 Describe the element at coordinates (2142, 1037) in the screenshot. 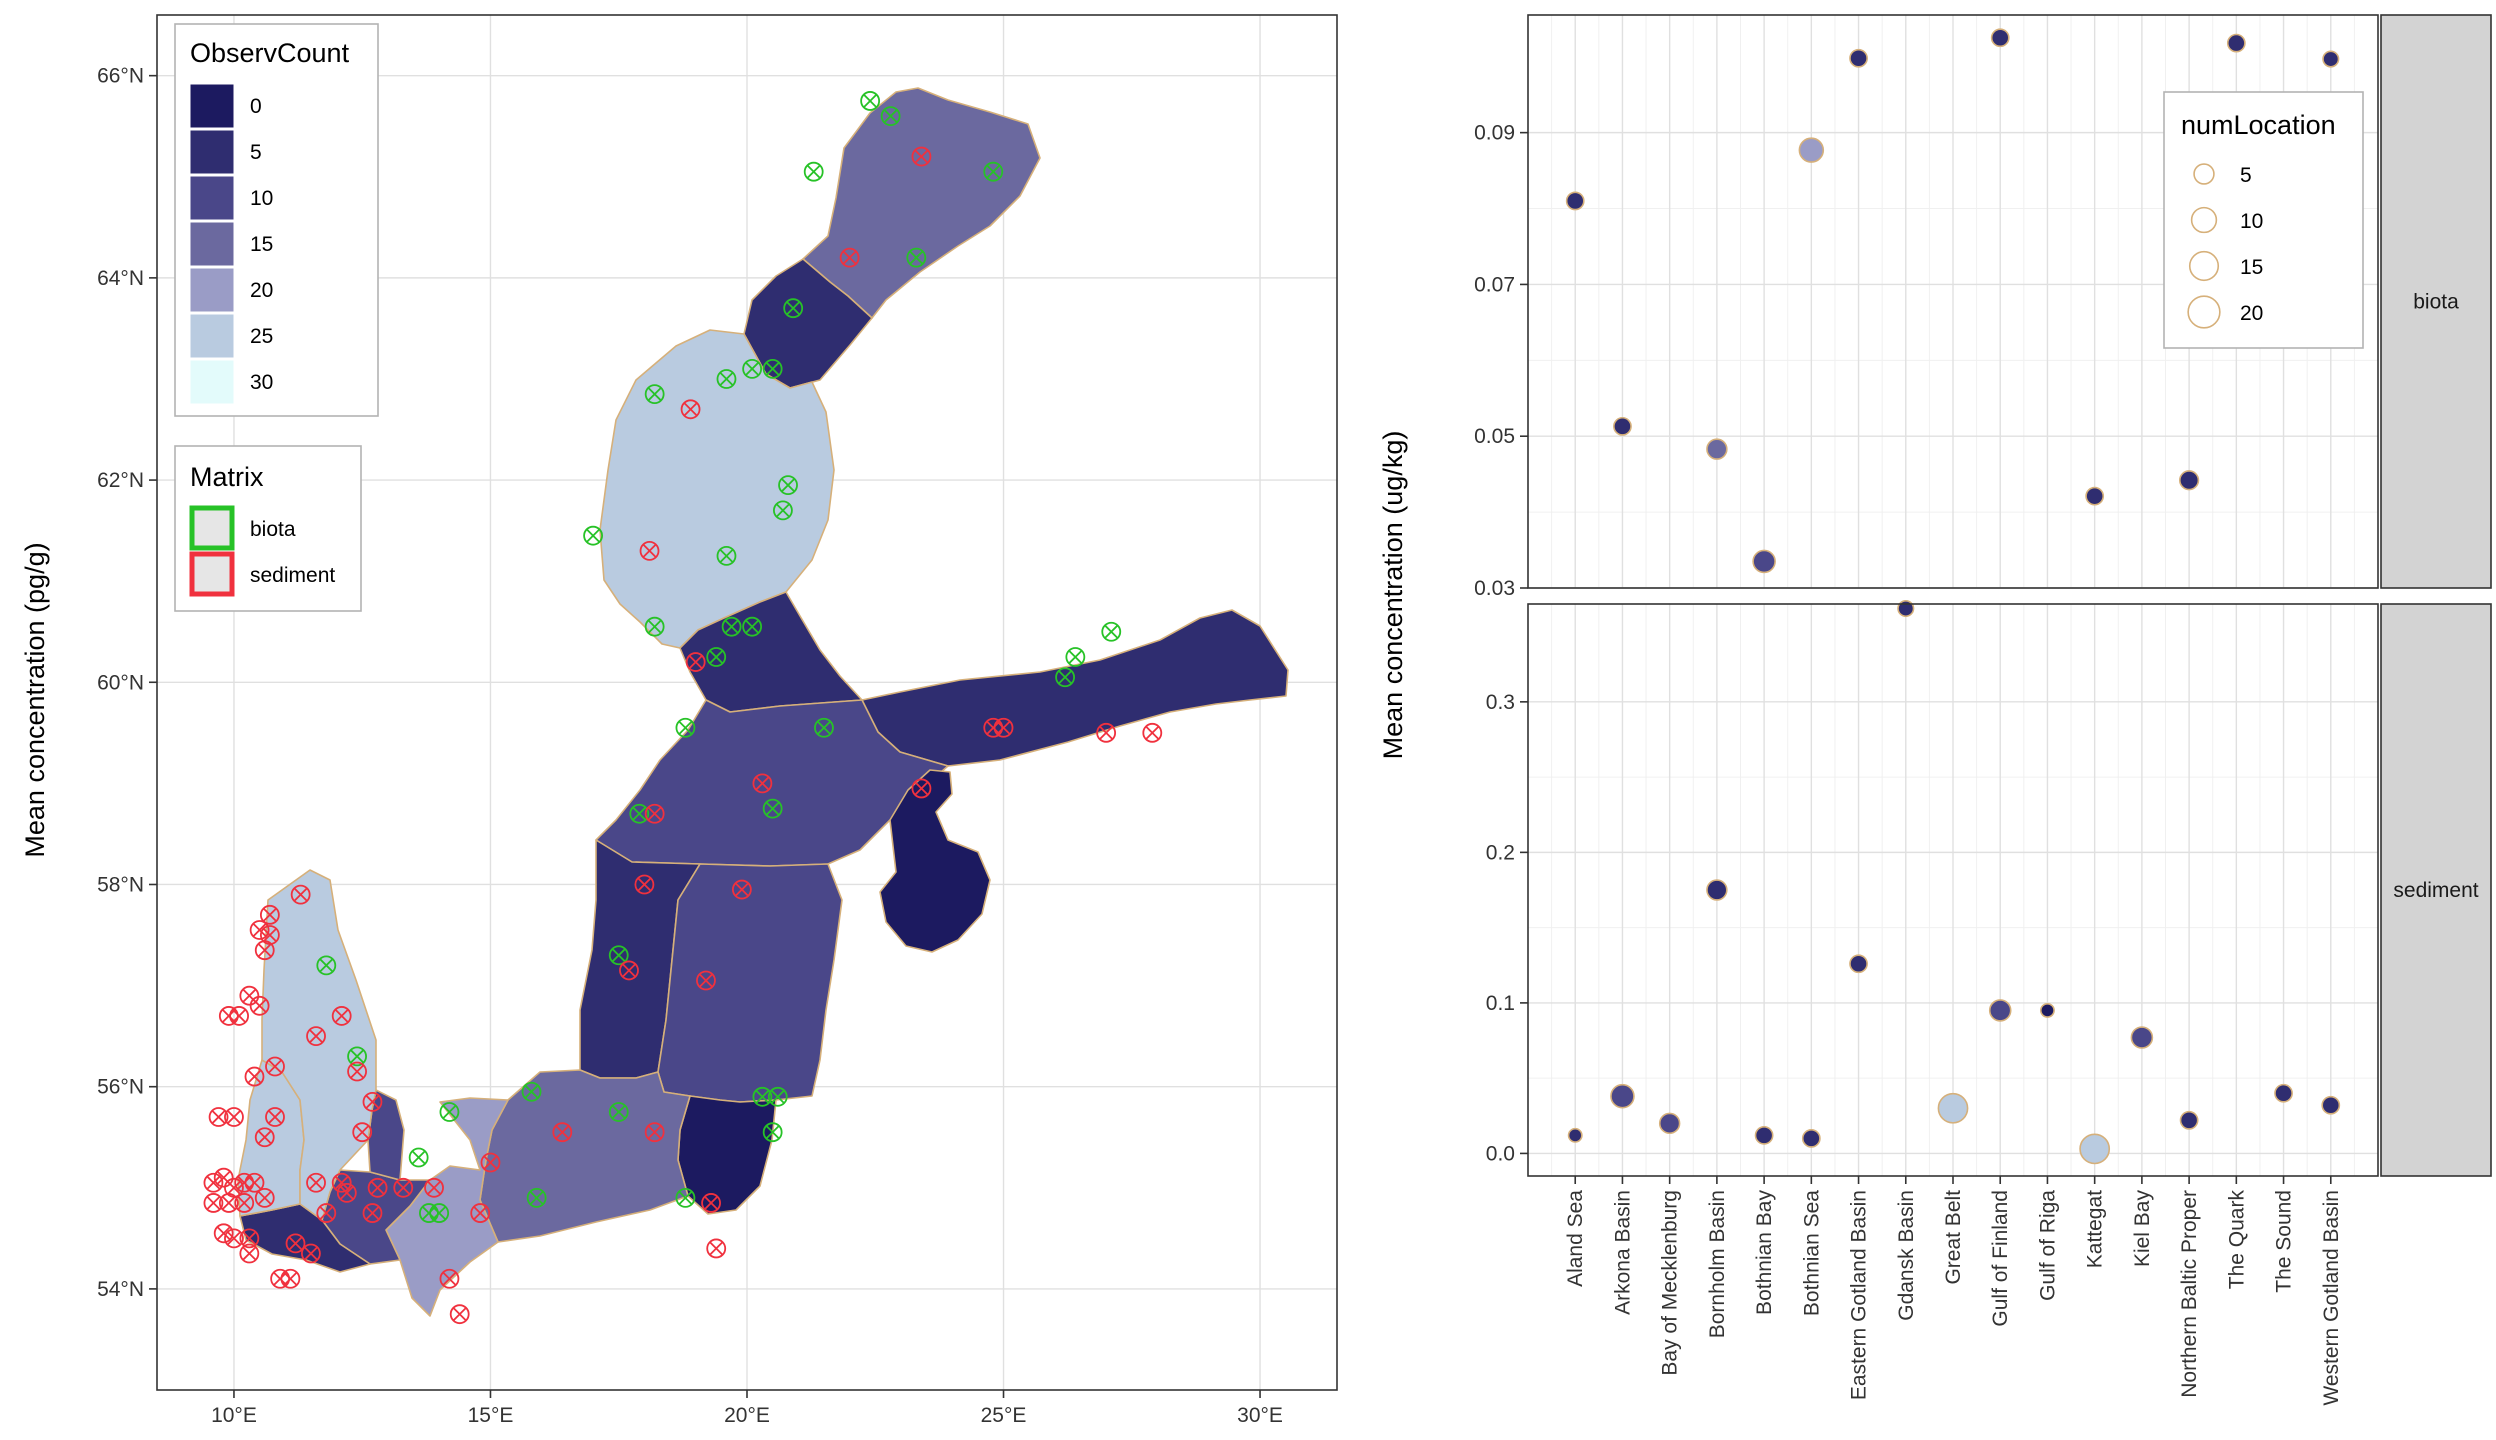

I see `point-sediment-kiel-bay` at that location.